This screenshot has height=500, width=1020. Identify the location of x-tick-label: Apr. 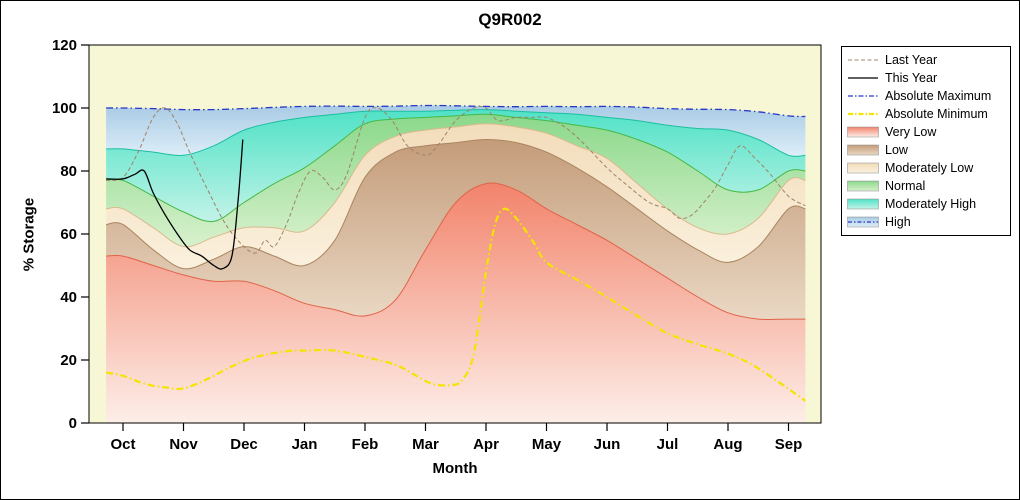
(486, 444).